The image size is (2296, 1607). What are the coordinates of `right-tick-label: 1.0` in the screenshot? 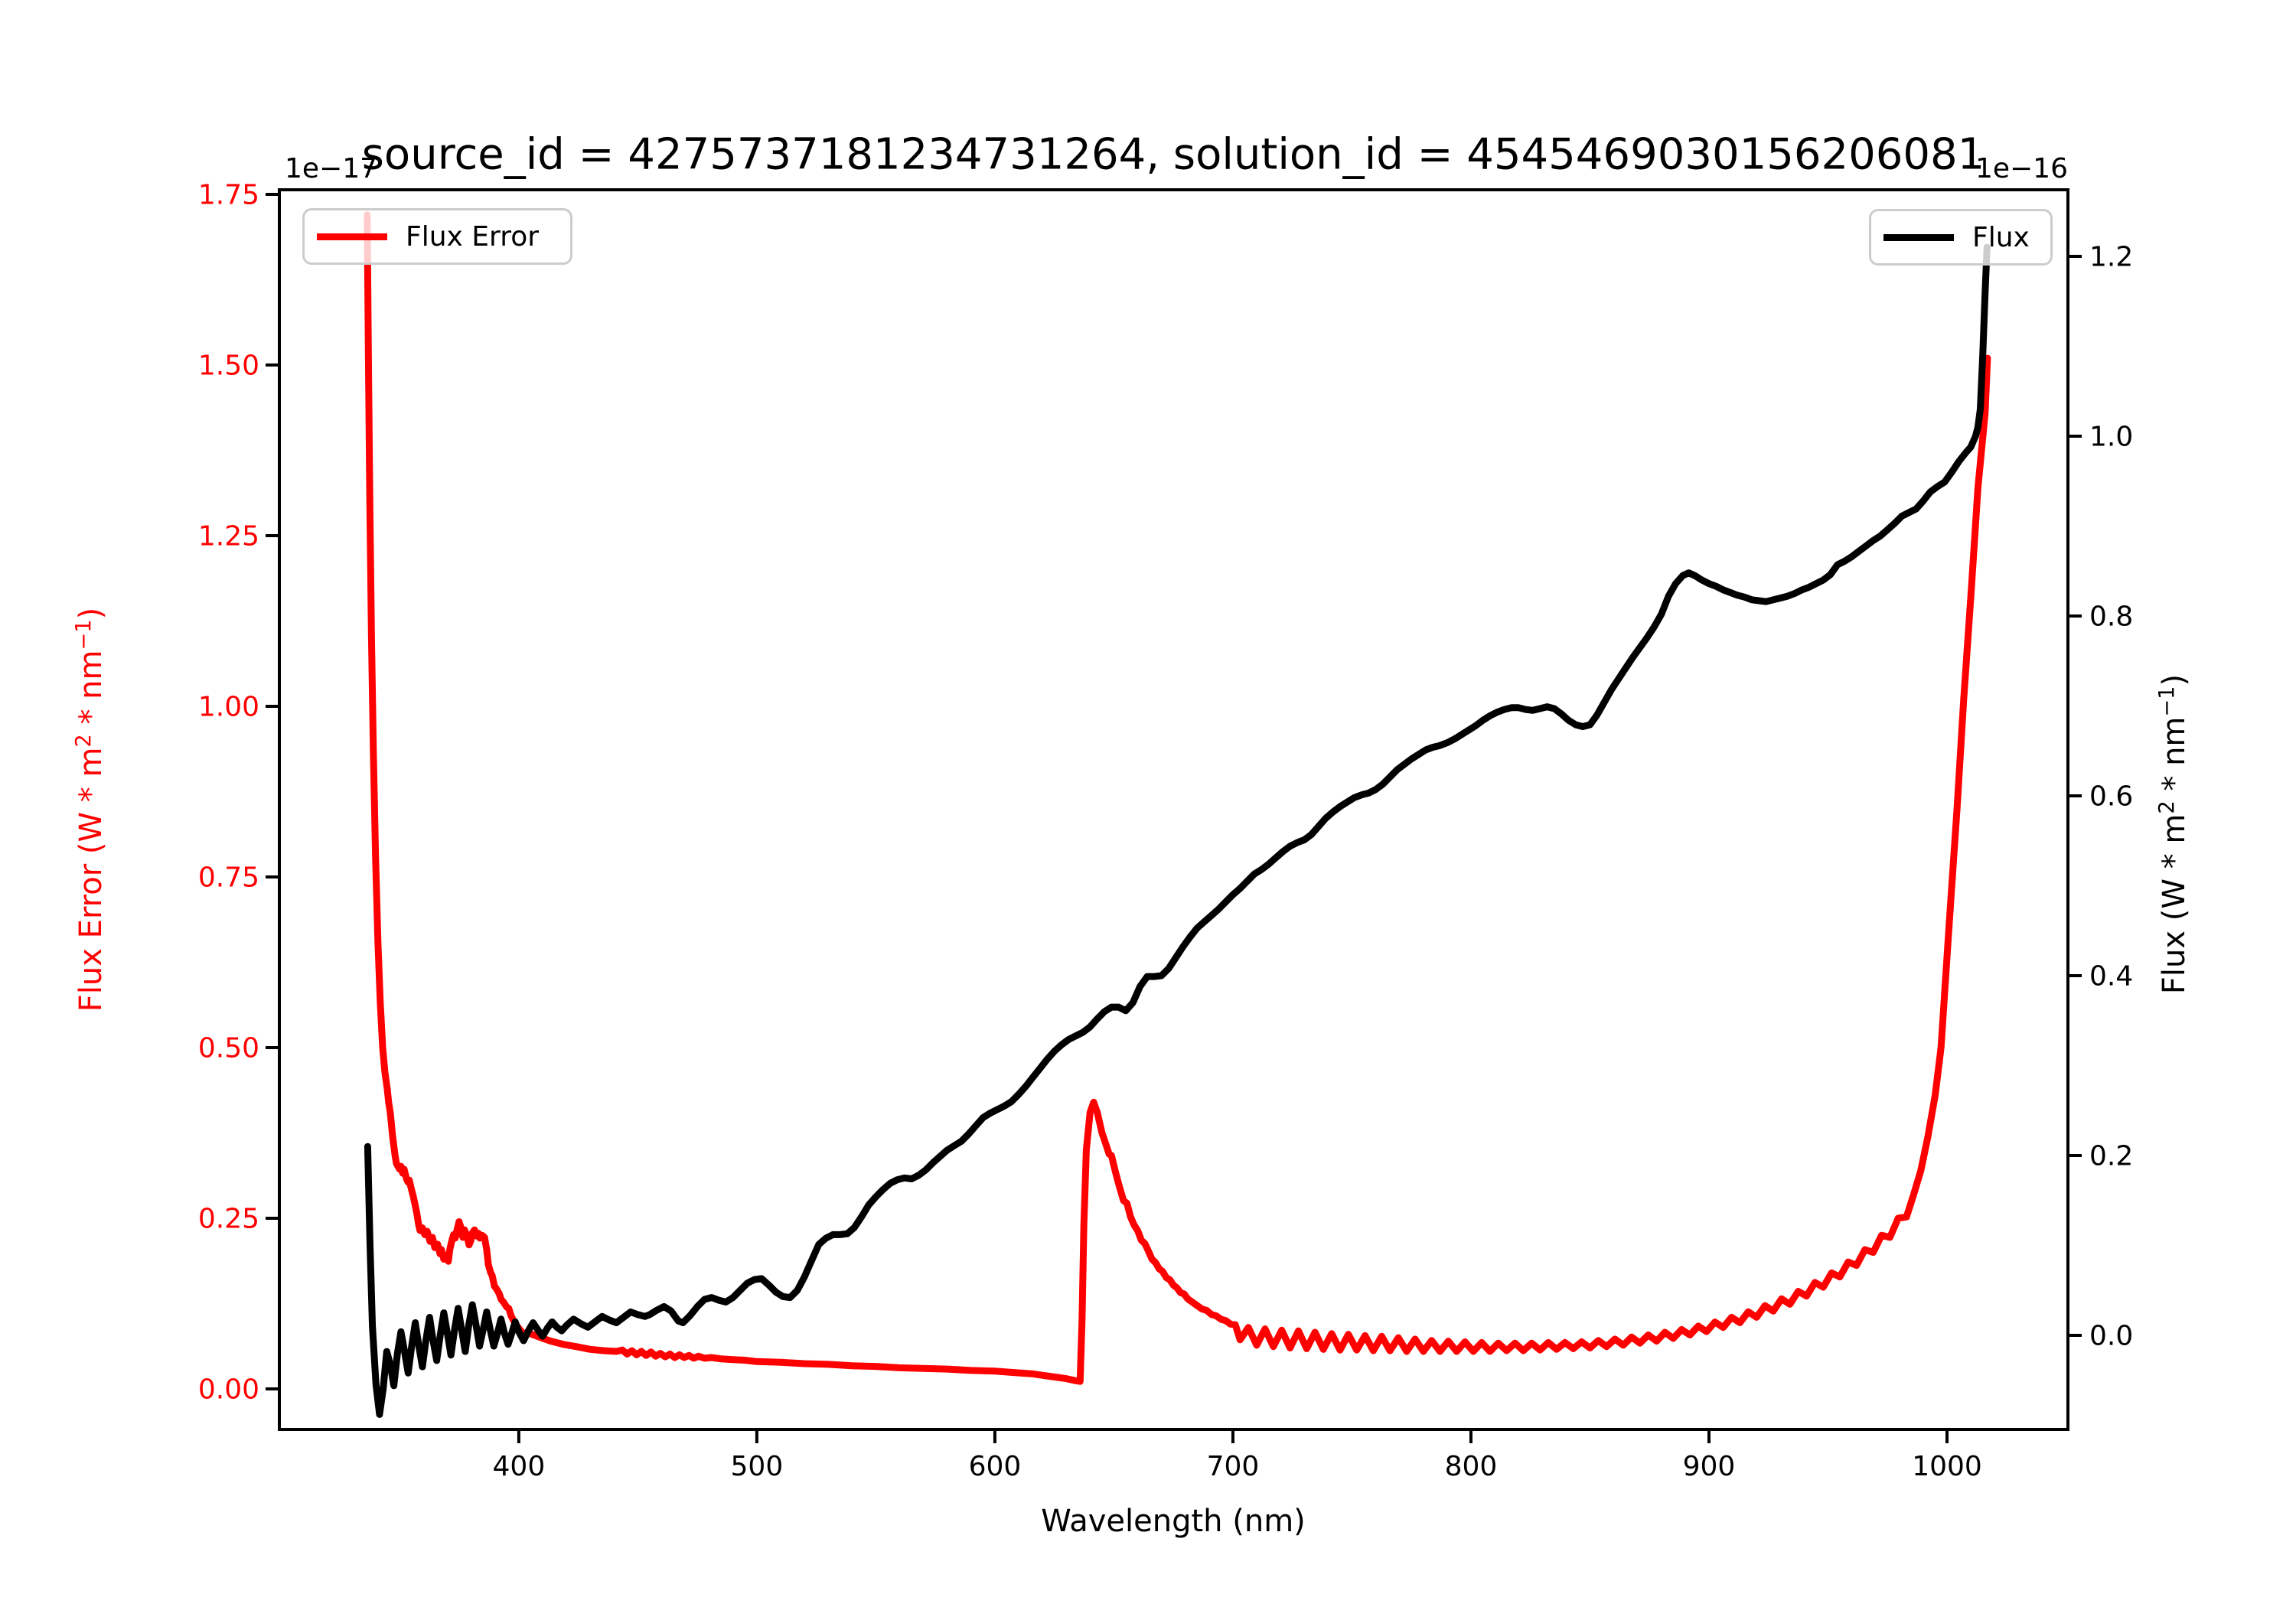 It's located at (2111, 438).